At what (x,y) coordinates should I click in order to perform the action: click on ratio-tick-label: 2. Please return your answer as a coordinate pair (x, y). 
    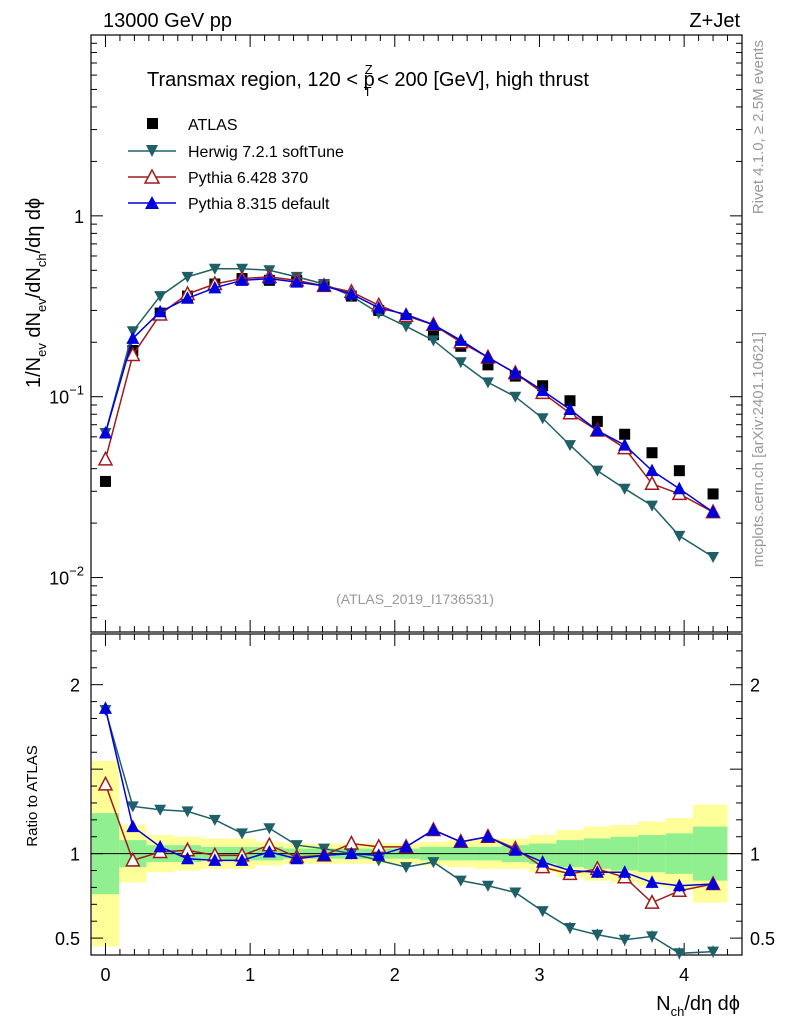
    Looking at the image, I should click on (75, 686).